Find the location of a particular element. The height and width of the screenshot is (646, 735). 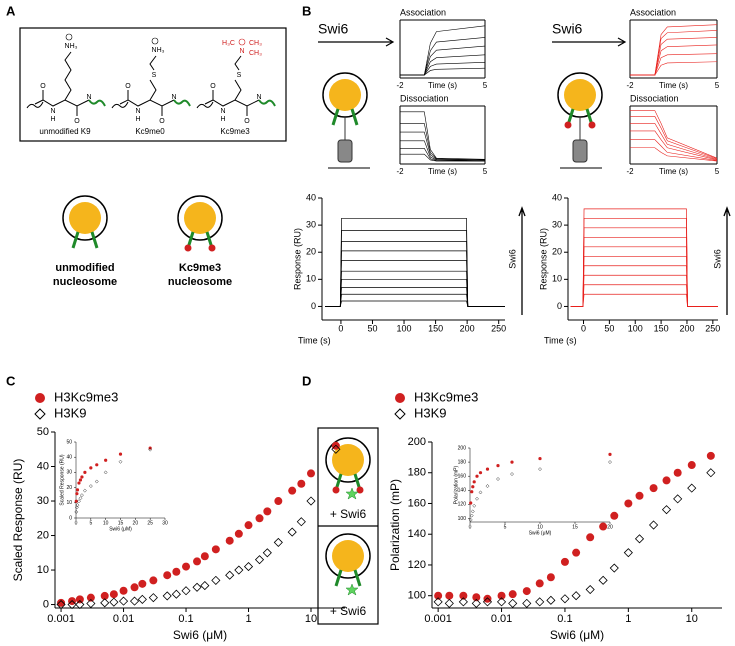

x-tick-label: 150 is located at coordinates (435, 328).